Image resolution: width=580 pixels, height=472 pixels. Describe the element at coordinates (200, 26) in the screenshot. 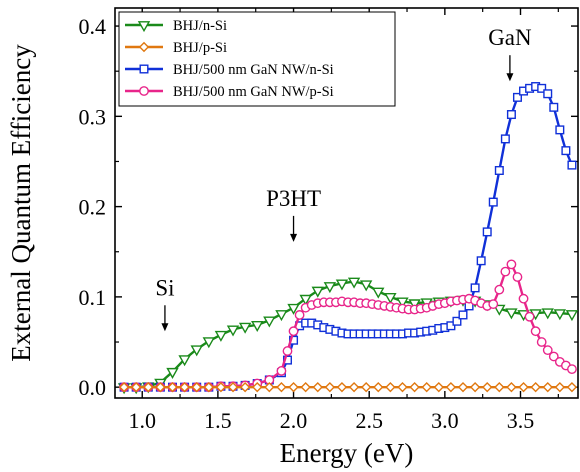

I see `legend-label: BHJ/n-Si` at that location.